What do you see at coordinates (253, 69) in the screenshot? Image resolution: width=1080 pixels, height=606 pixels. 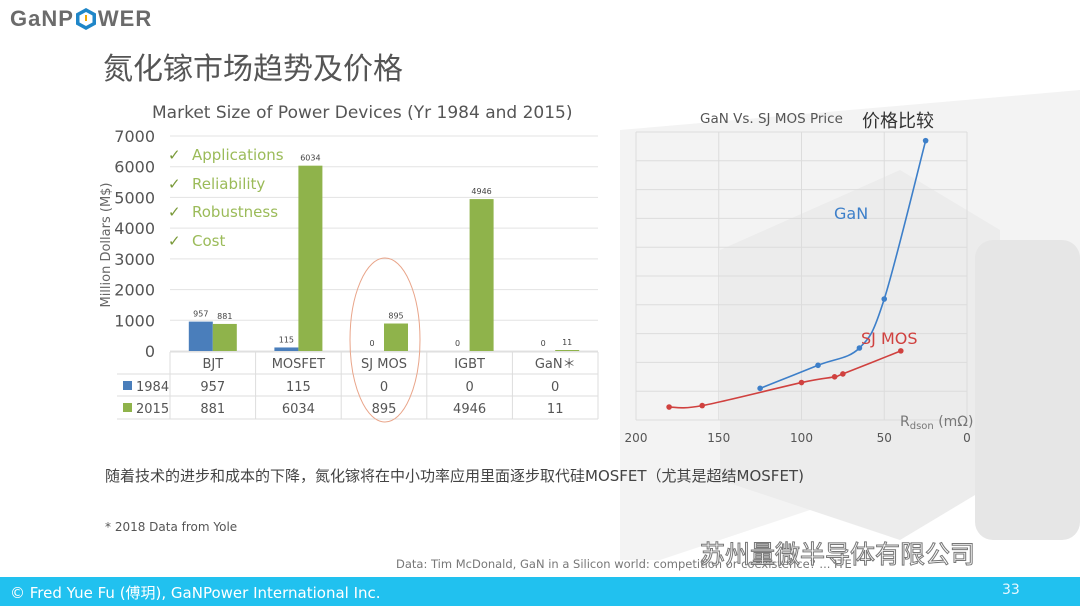 I see `slide-title: 氮化镓市场趋势及价格` at bounding box center [253, 69].